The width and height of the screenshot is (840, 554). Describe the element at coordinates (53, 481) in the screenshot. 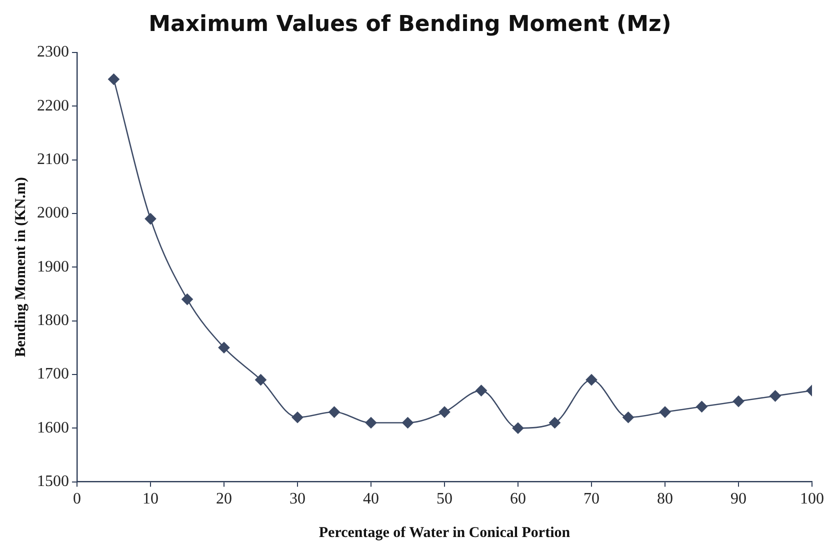

I see `y-tick-label: 1500` at that location.